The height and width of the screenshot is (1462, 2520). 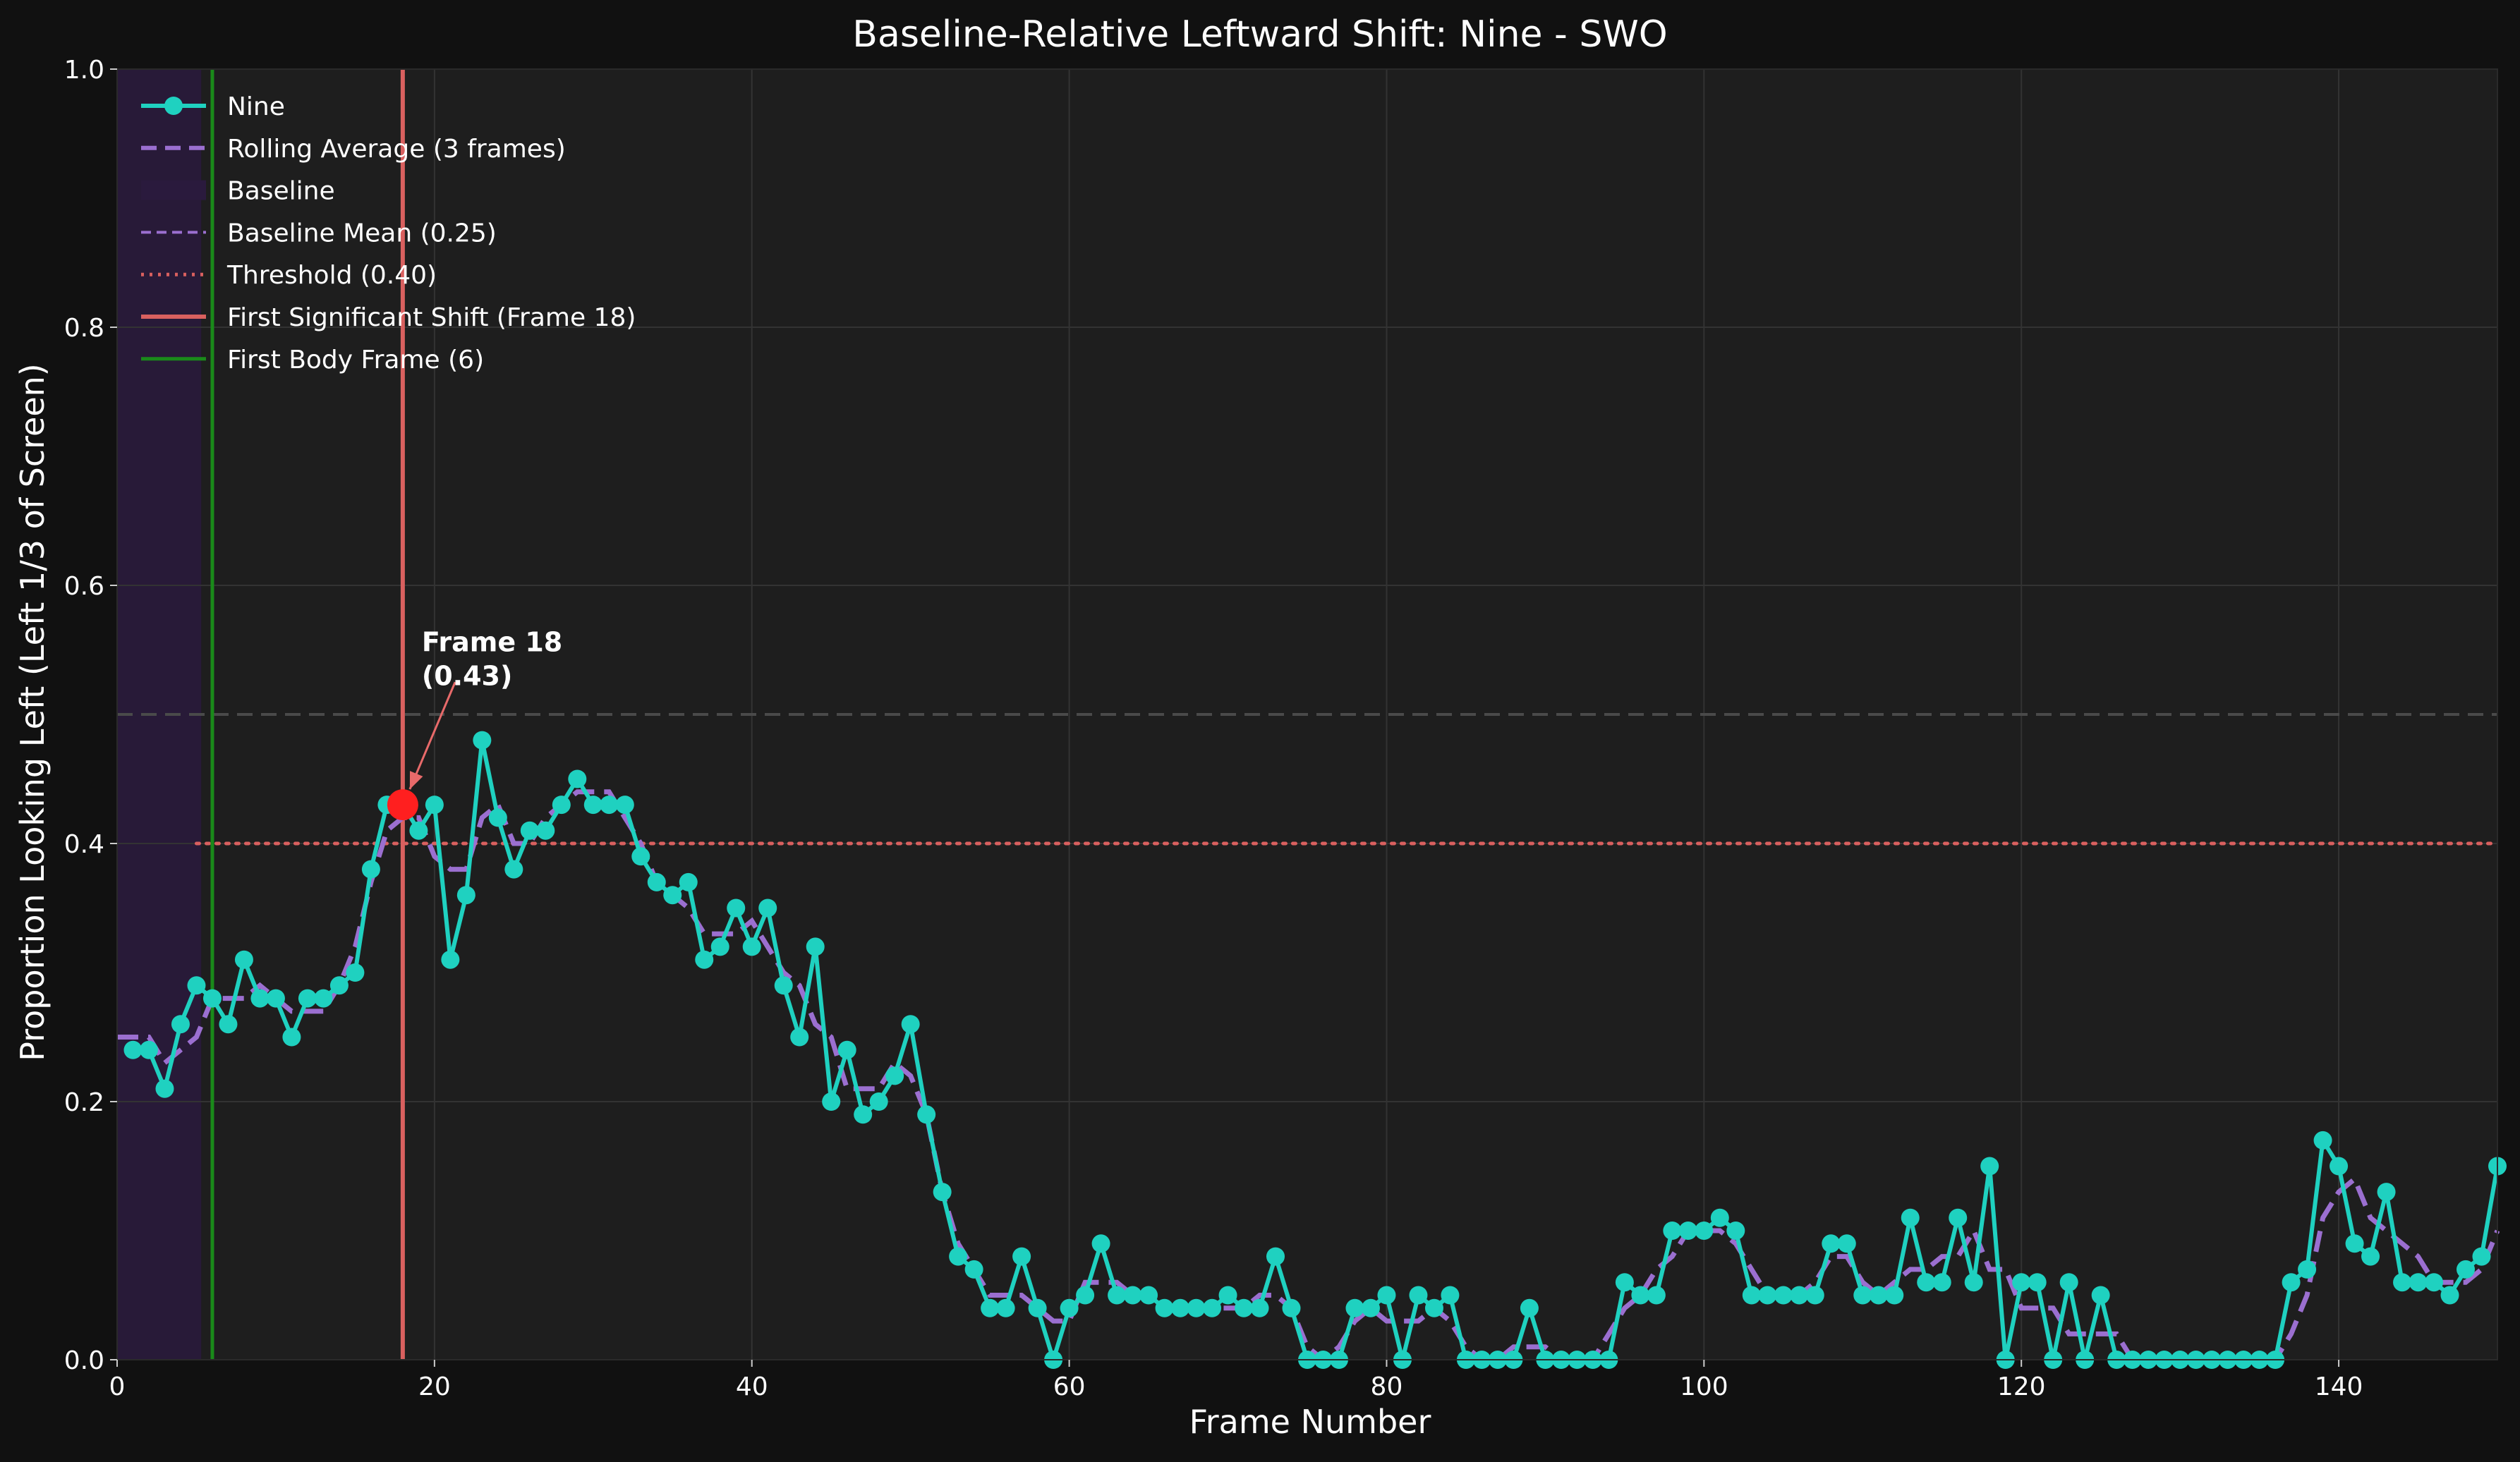 What do you see at coordinates (431, 317) in the screenshot?
I see `legend-label: First Significant Shift (Frame 18)` at bounding box center [431, 317].